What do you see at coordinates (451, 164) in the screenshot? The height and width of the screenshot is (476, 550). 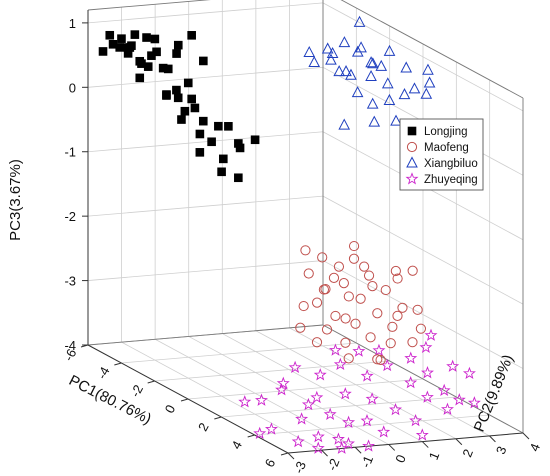 I see `legend-label: Xiangbiluo` at bounding box center [451, 164].